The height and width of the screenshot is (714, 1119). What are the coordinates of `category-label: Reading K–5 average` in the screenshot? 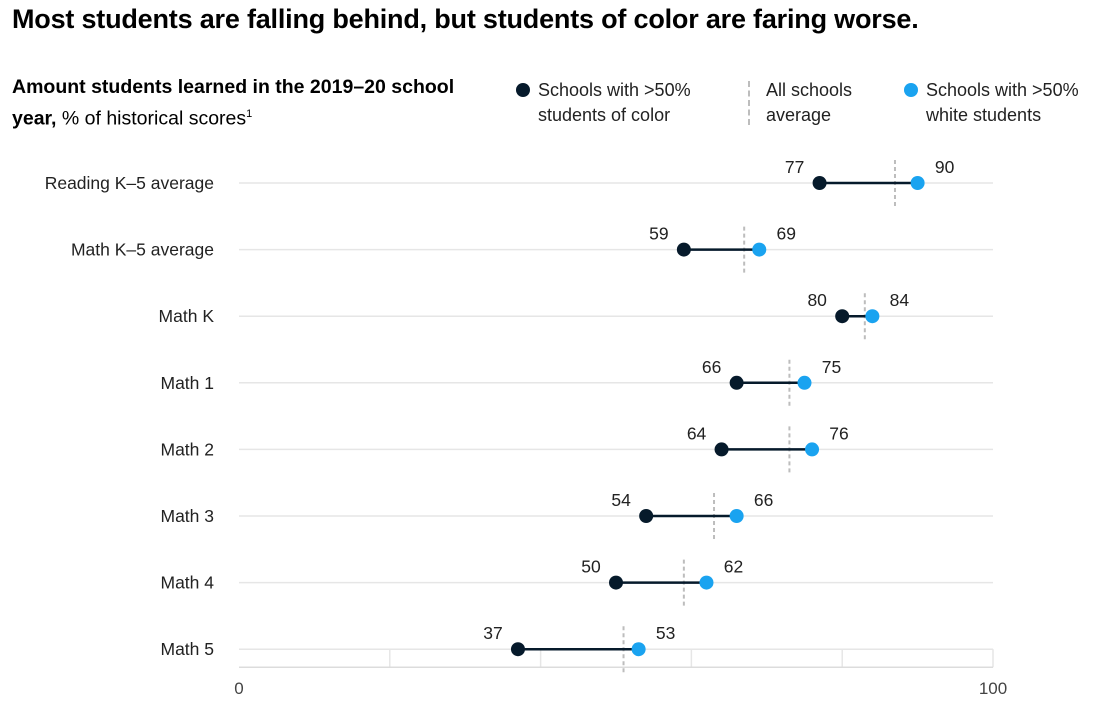 It's located at (129, 183).